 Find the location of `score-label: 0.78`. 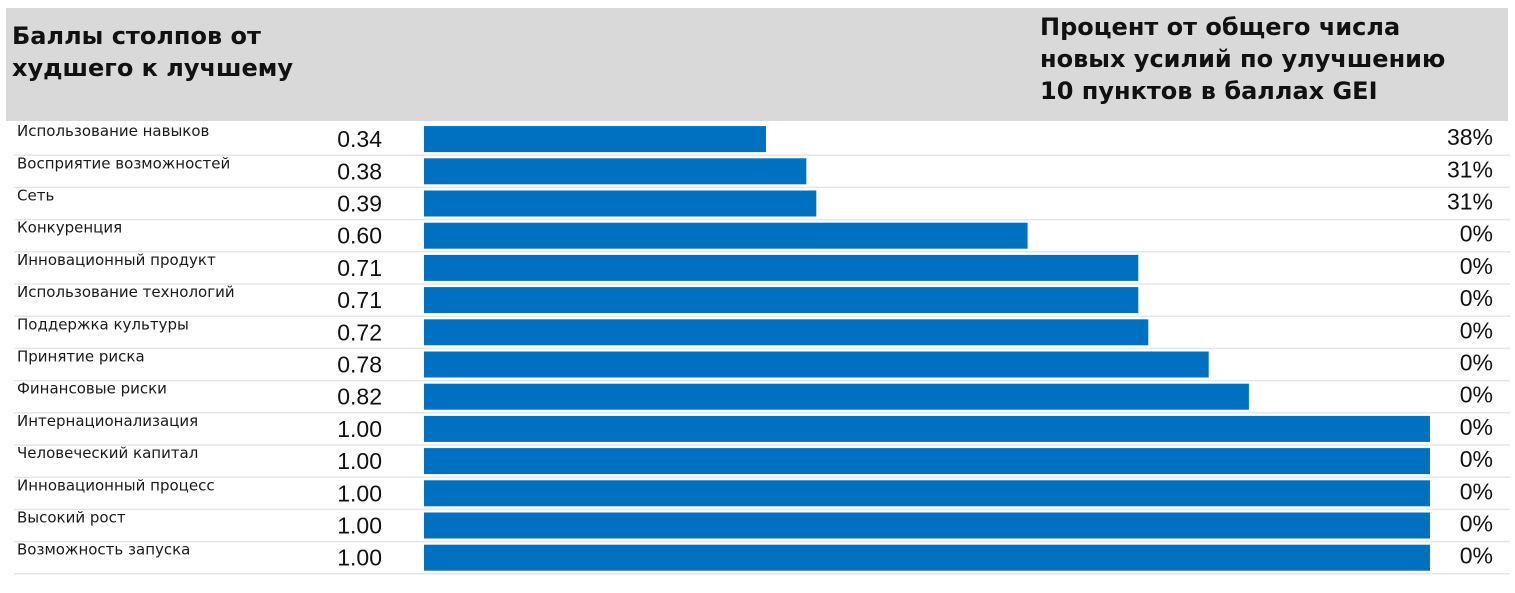

score-label: 0.78 is located at coordinates (359, 365).